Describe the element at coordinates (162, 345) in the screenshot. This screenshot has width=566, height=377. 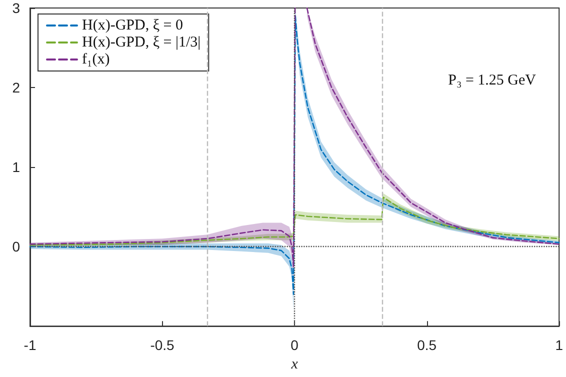
I see `x-tick-label: -0.5` at that location.